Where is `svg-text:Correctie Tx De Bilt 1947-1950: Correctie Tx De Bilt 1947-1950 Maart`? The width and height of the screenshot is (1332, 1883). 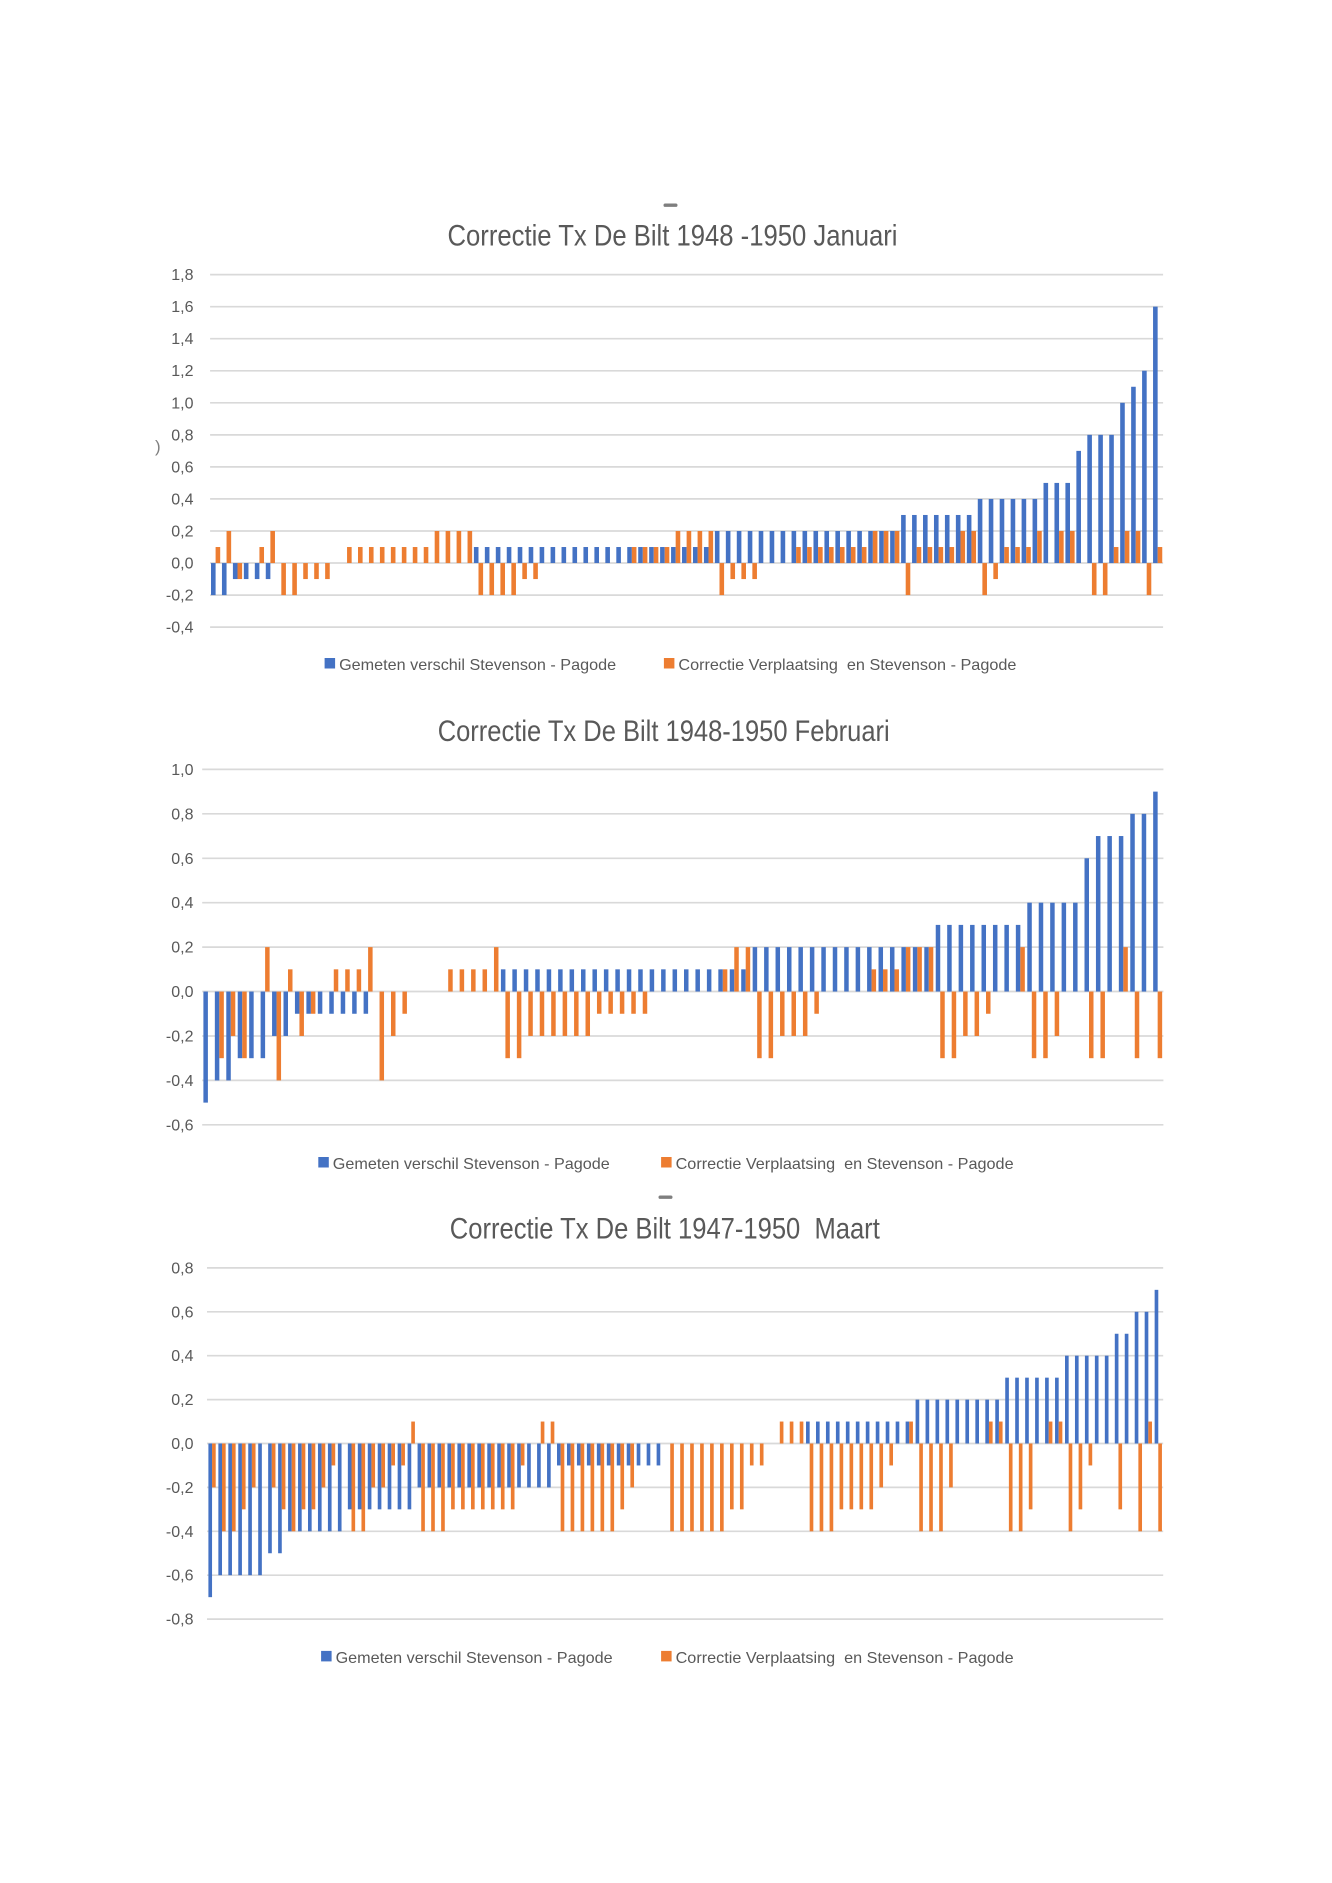 svg-text:Correctie Tx De Bilt 1947-1950: Correctie Tx De Bilt 1947-1950 Maart is located at coordinates (665, 1229).